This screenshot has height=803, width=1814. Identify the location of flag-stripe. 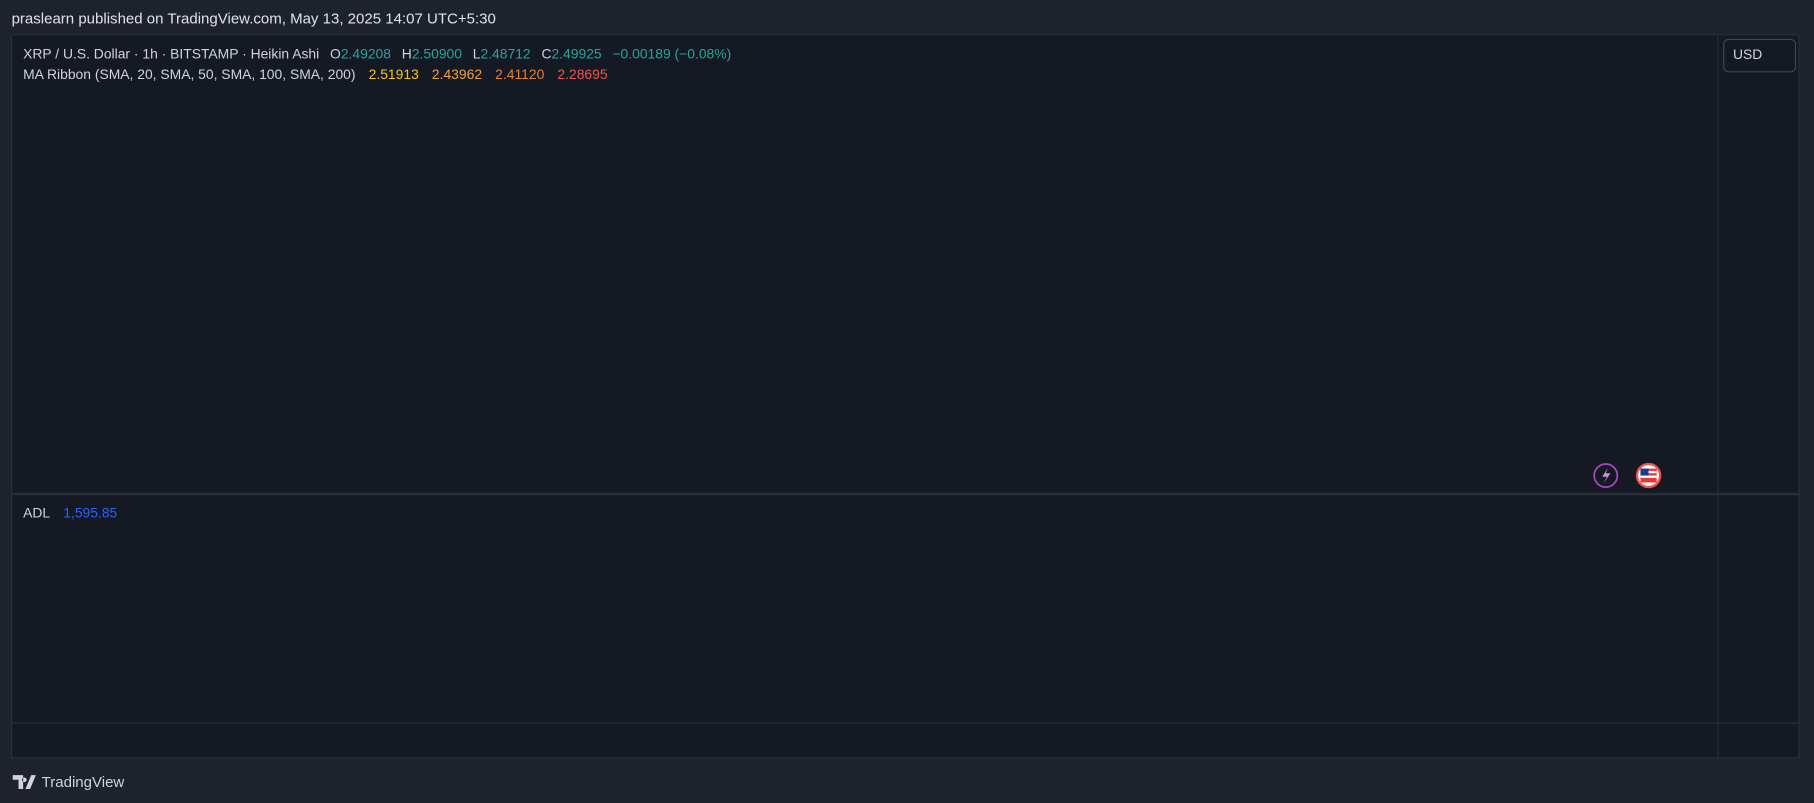
(1648, 476).